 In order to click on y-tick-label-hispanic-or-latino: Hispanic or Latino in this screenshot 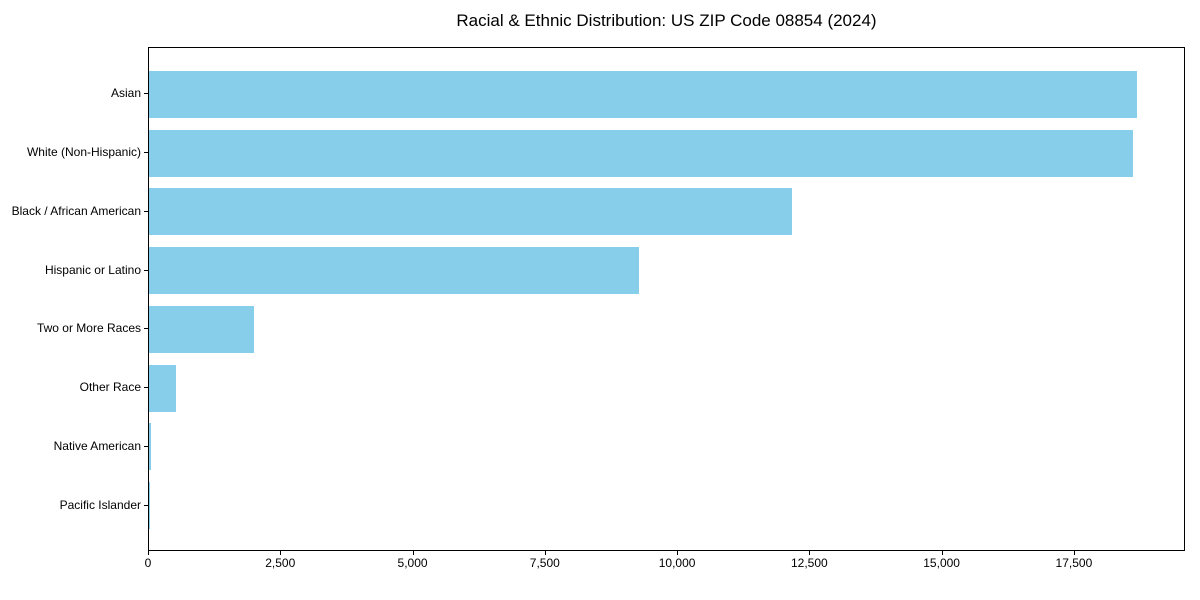, I will do `click(92, 269)`.